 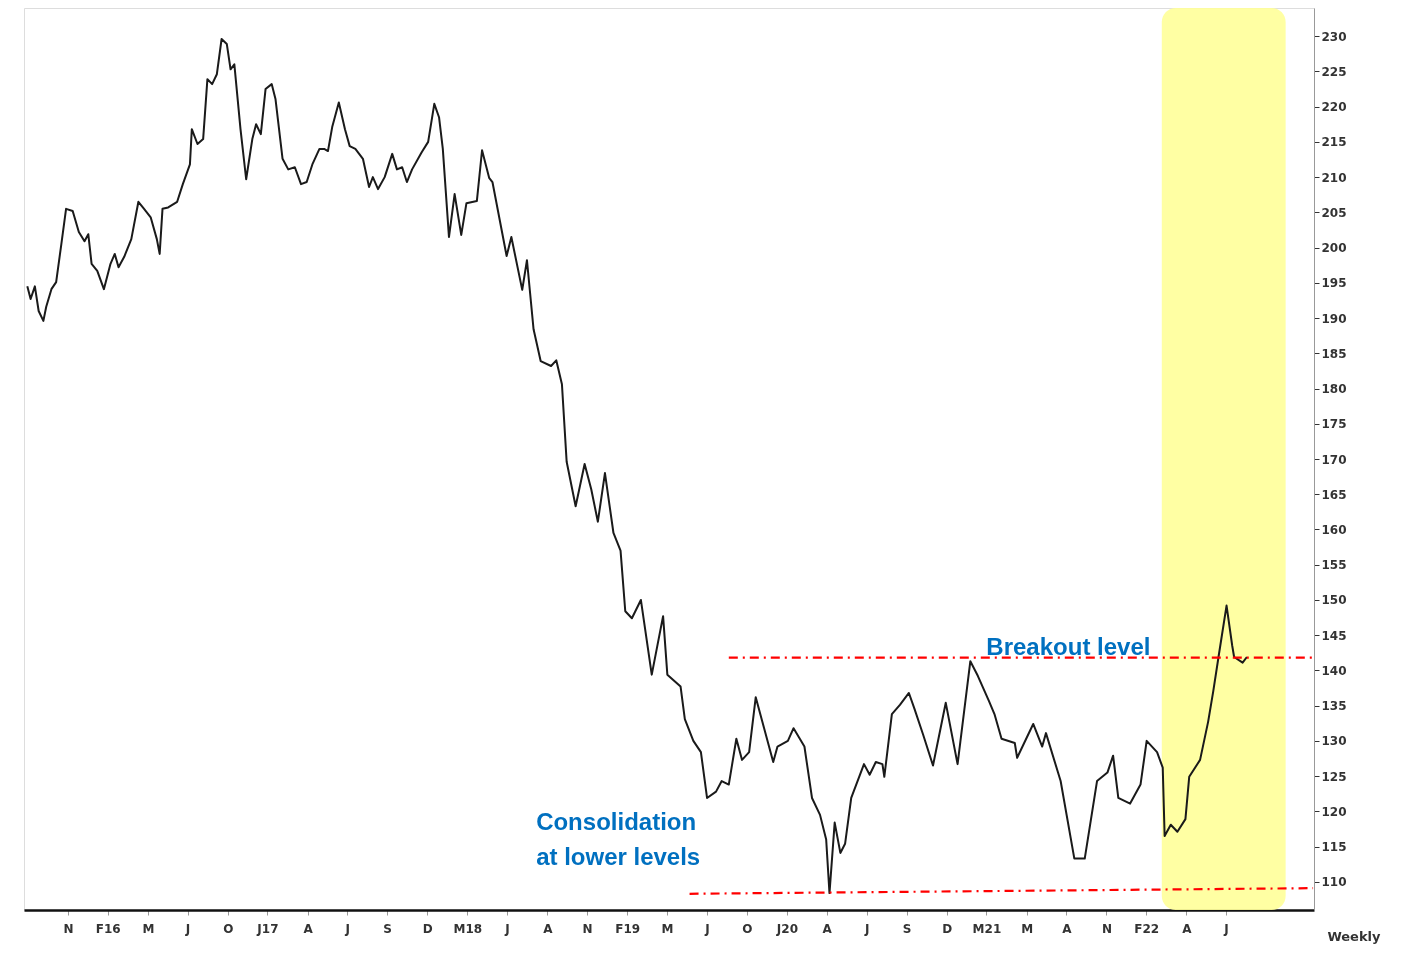 I want to click on y-tick-label: 175, so click(x=1334, y=424).